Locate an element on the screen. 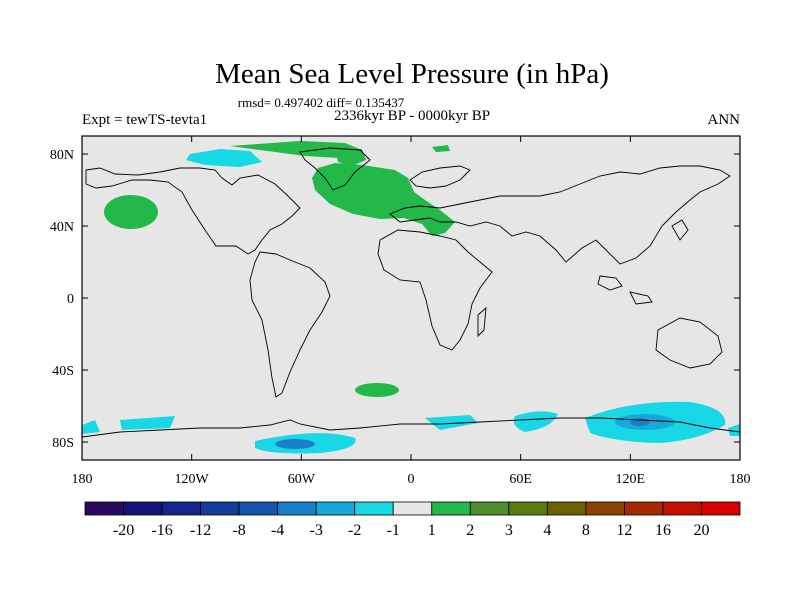 Image resolution: width=800 pixels, height=600 pixels. antarctic-west-edge-region is located at coordinates (91, 427).